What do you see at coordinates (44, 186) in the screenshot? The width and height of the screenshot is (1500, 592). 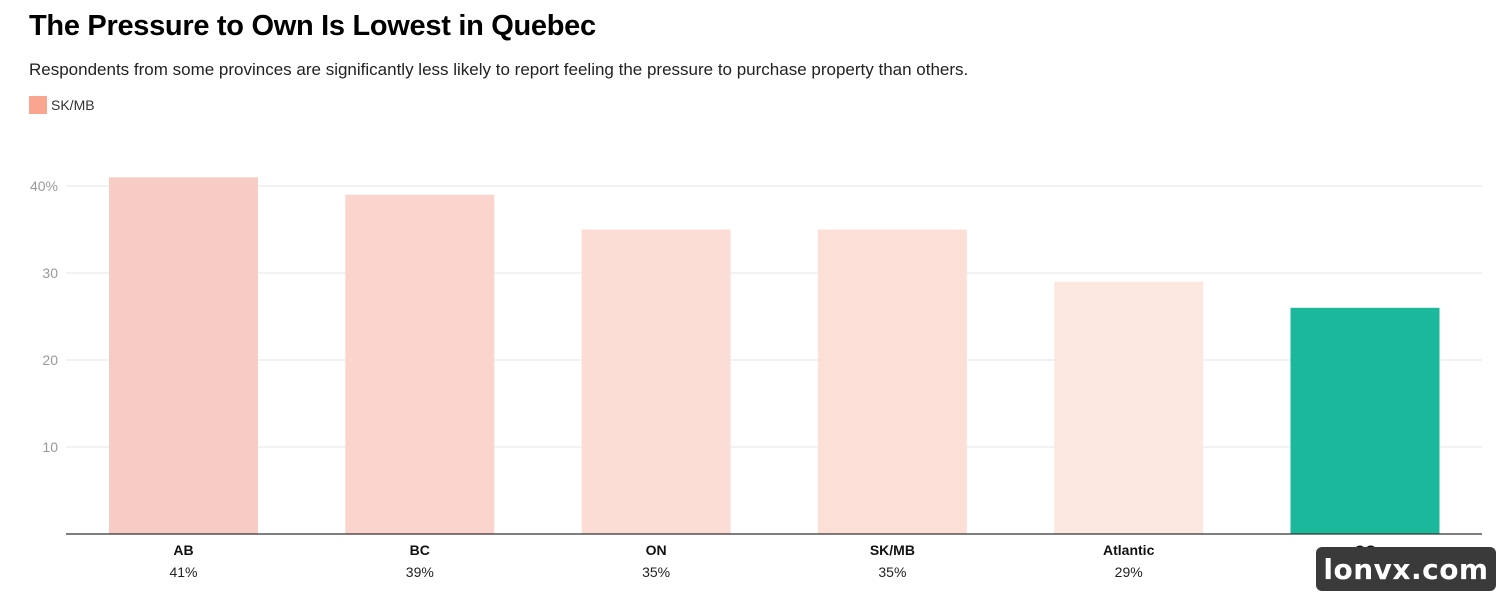 I see `y-tick-label: 40%` at bounding box center [44, 186].